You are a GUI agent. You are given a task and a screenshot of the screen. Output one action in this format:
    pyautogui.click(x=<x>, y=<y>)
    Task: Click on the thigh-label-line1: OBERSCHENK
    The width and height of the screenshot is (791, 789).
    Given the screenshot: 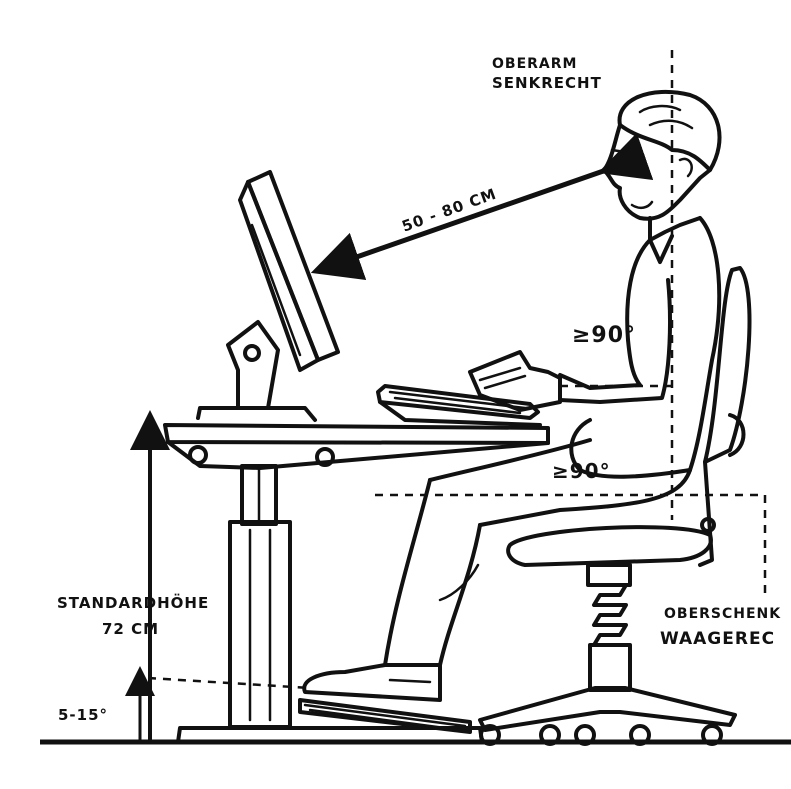 What is the action you would take?
    pyautogui.click(x=722, y=614)
    